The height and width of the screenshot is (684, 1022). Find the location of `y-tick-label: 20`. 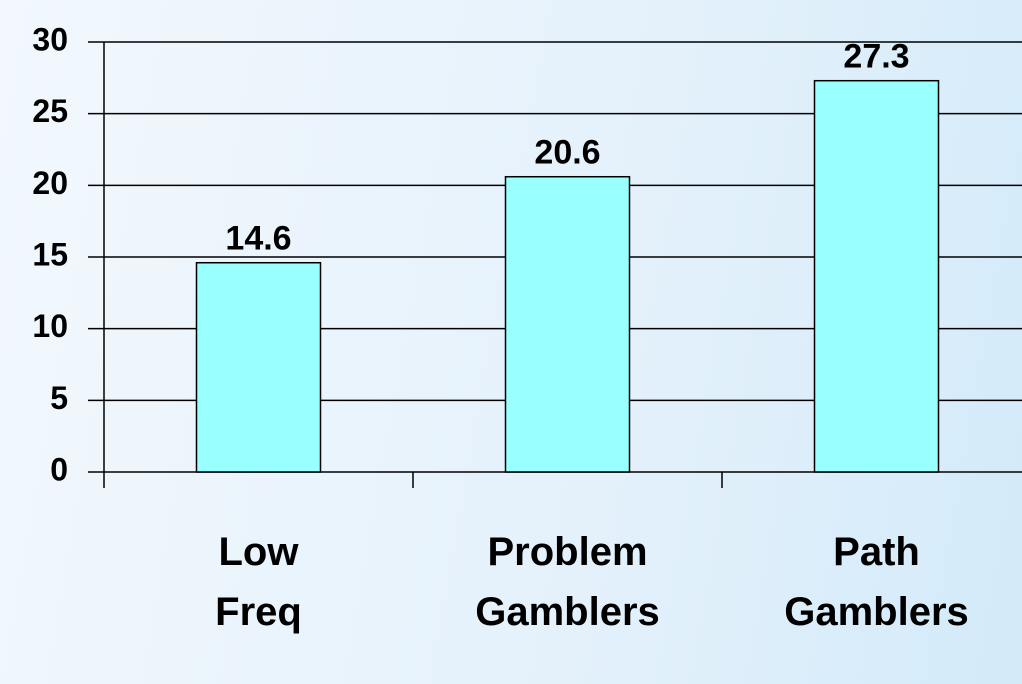

y-tick-label: 20 is located at coordinates (50, 183).